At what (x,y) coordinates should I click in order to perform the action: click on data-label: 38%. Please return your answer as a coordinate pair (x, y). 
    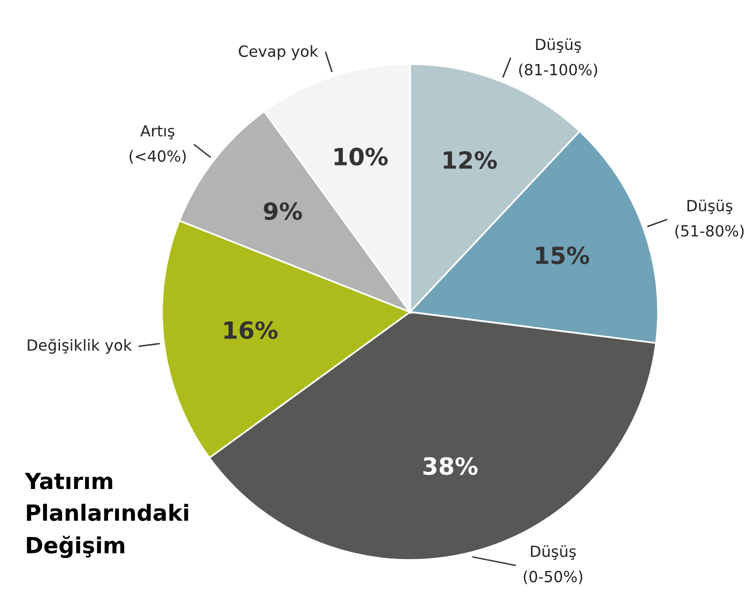
    Looking at the image, I should click on (450, 466).